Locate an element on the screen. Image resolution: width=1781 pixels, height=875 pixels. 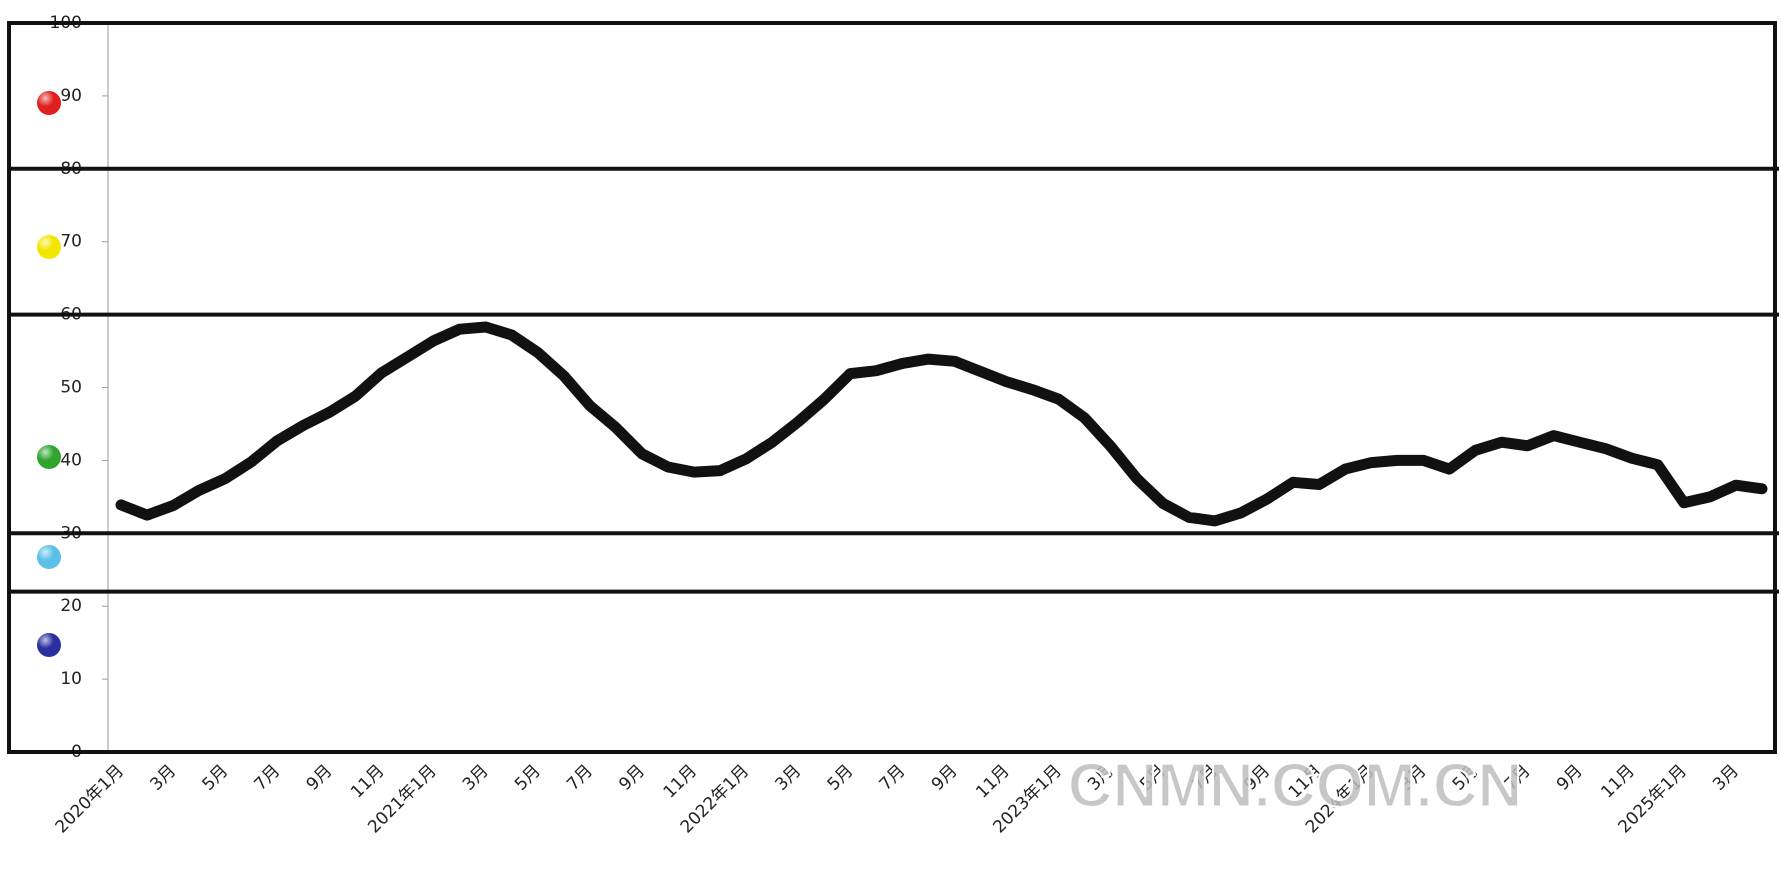
y-tick-label: 70 is located at coordinates (71, 242).